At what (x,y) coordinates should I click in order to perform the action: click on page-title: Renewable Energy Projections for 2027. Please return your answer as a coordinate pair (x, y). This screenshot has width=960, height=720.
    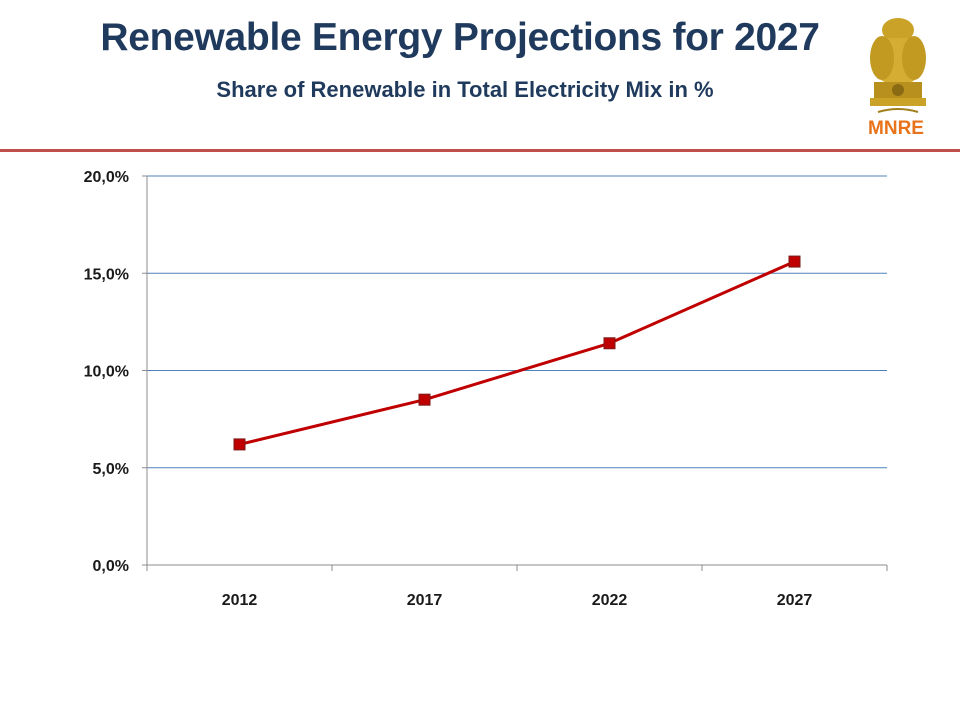
    Looking at the image, I should click on (460, 37).